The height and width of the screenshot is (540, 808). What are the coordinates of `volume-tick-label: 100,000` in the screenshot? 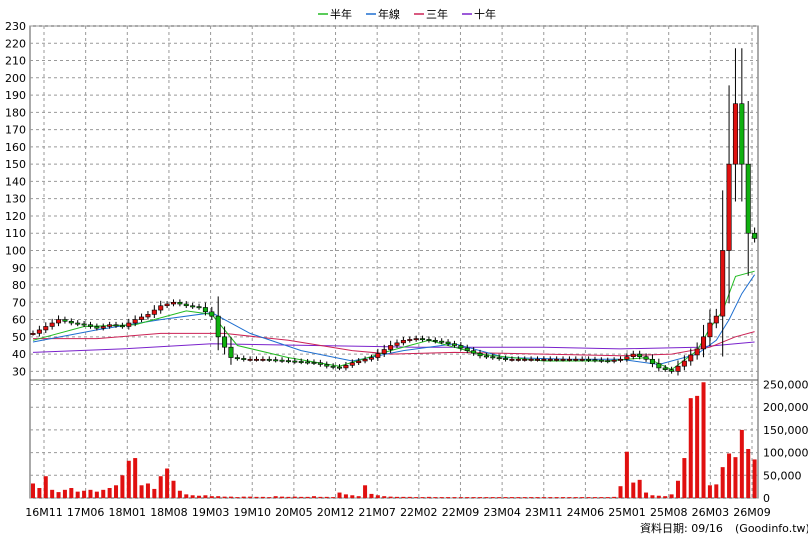 It's located at (785, 453).